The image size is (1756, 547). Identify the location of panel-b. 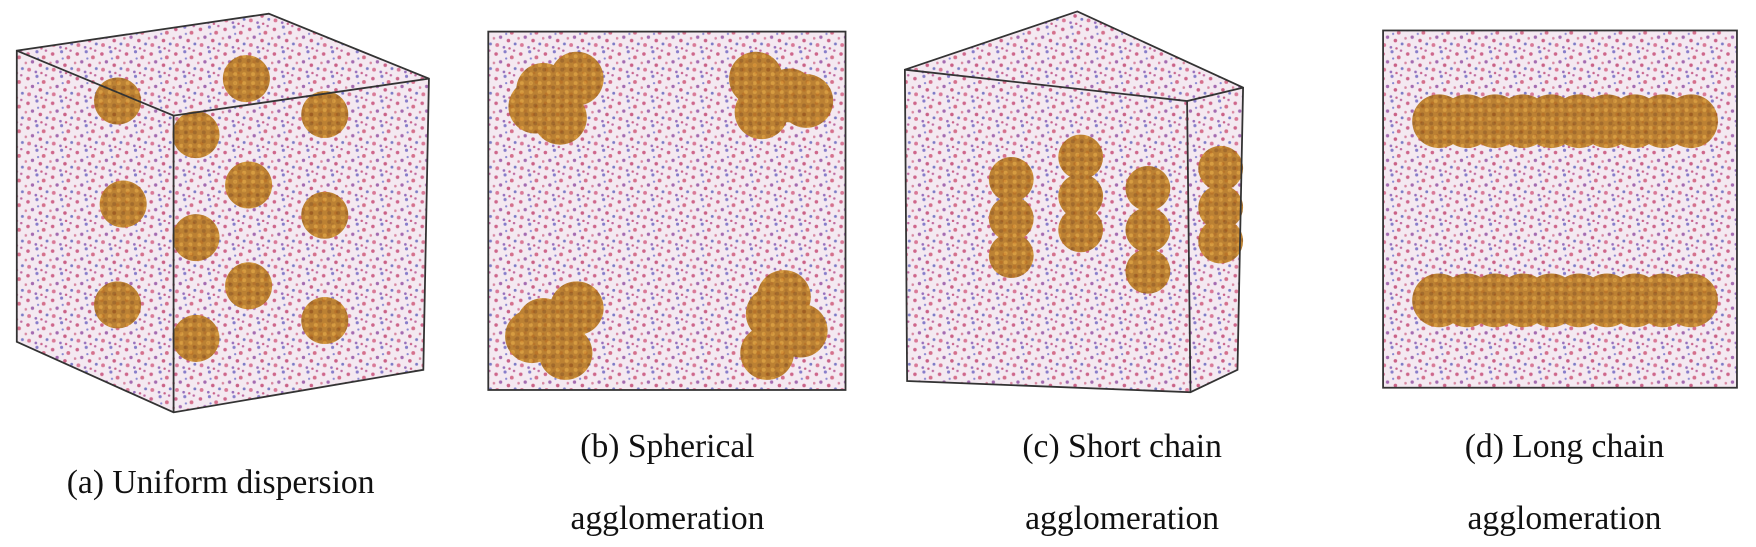
(667, 210).